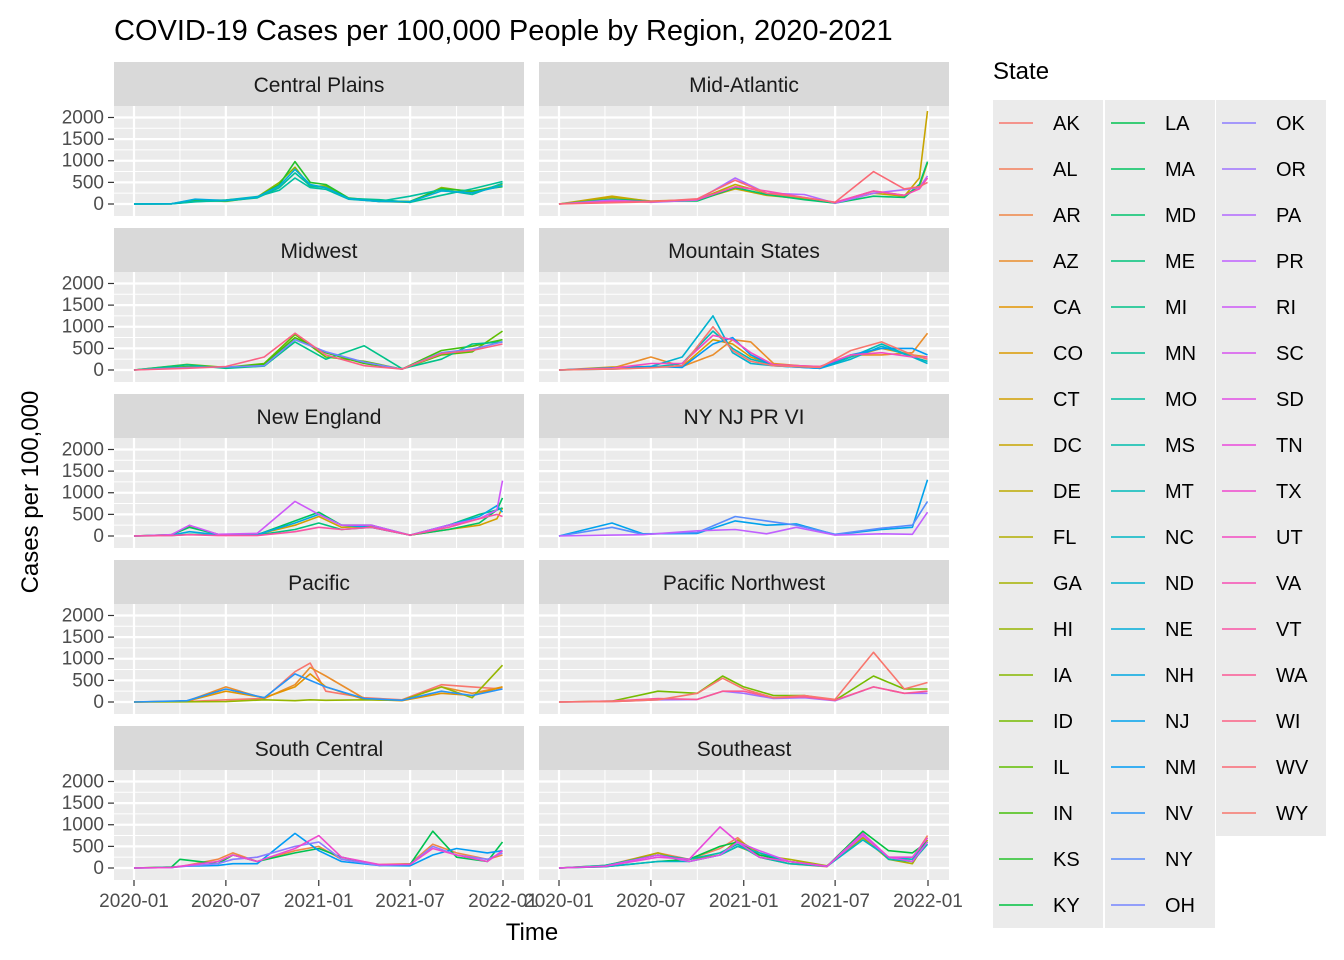  Describe the element at coordinates (835, 901) in the screenshot. I see `x-tick-label: 2021-07` at that location.